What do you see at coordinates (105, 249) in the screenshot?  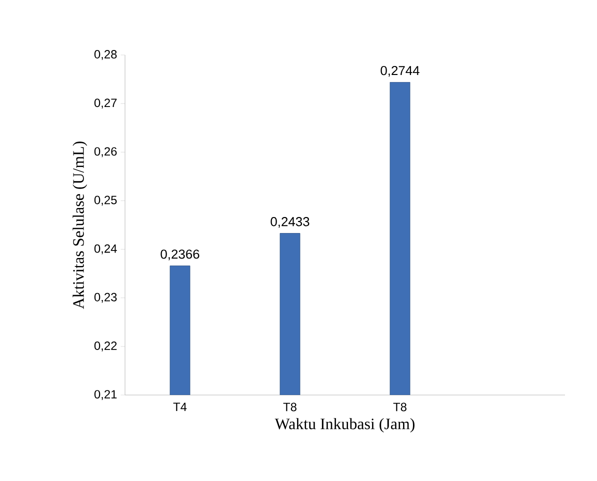 I see `y-tick-label: 0,24` at bounding box center [105, 249].